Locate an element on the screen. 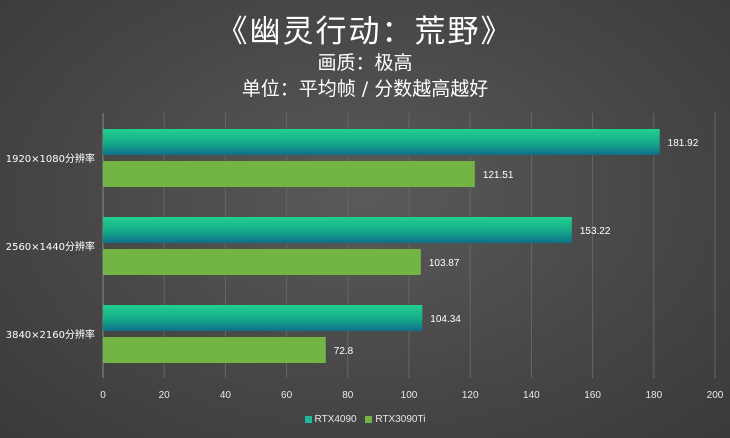 Image resolution: width=730 pixels, height=438 pixels. x-tick-label: 180 is located at coordinates (653, 395).